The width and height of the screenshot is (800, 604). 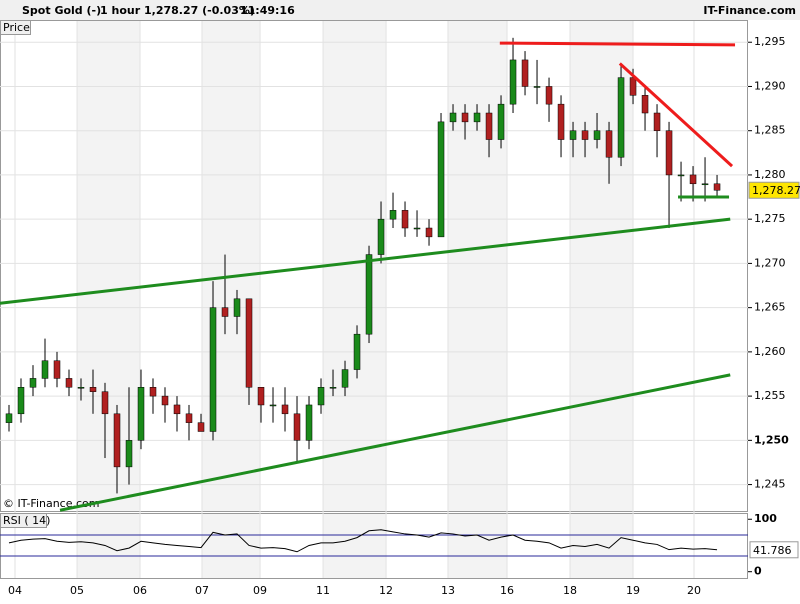 I want to click on y-tick-label: 1,265, so click(x=770, y=307).